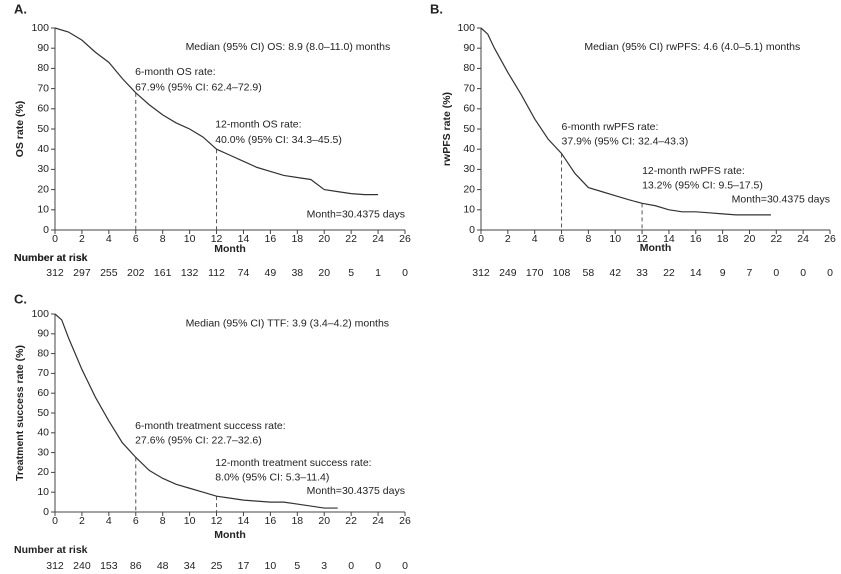  I want to click on risk-value: 25, so click(217, 566).